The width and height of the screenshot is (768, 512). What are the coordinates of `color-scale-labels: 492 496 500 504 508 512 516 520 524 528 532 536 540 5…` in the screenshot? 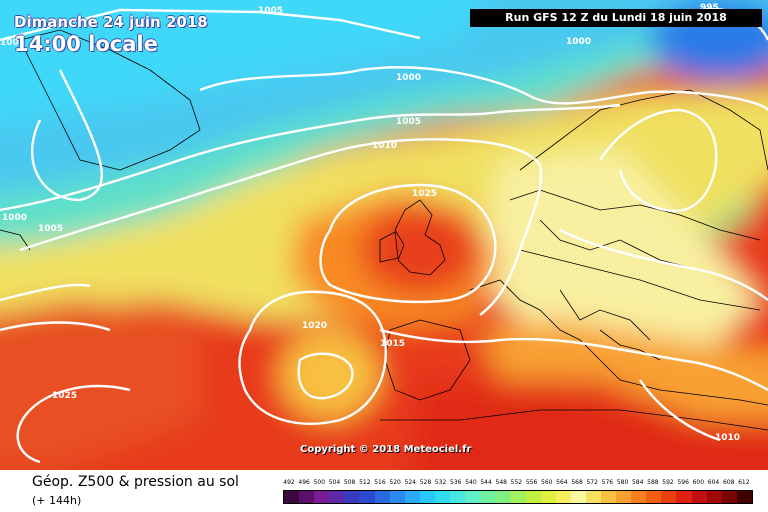 It's located at (518, 484).